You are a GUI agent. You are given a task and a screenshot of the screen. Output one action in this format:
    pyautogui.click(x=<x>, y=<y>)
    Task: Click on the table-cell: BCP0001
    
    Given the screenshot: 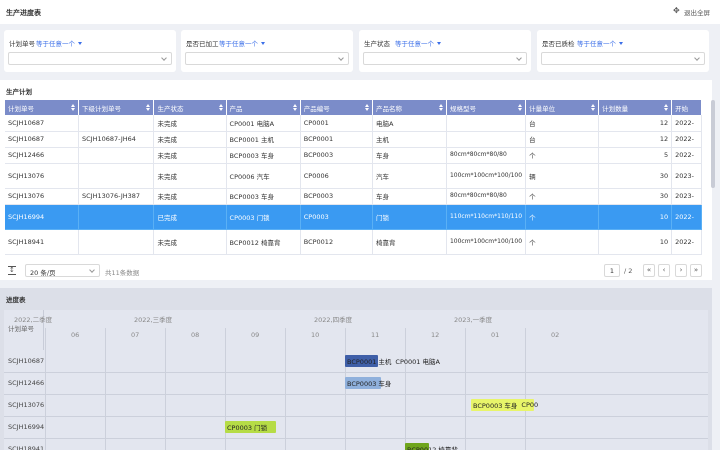 What is the action you would take?
    pyautogui.click(x=336, y=139)
    